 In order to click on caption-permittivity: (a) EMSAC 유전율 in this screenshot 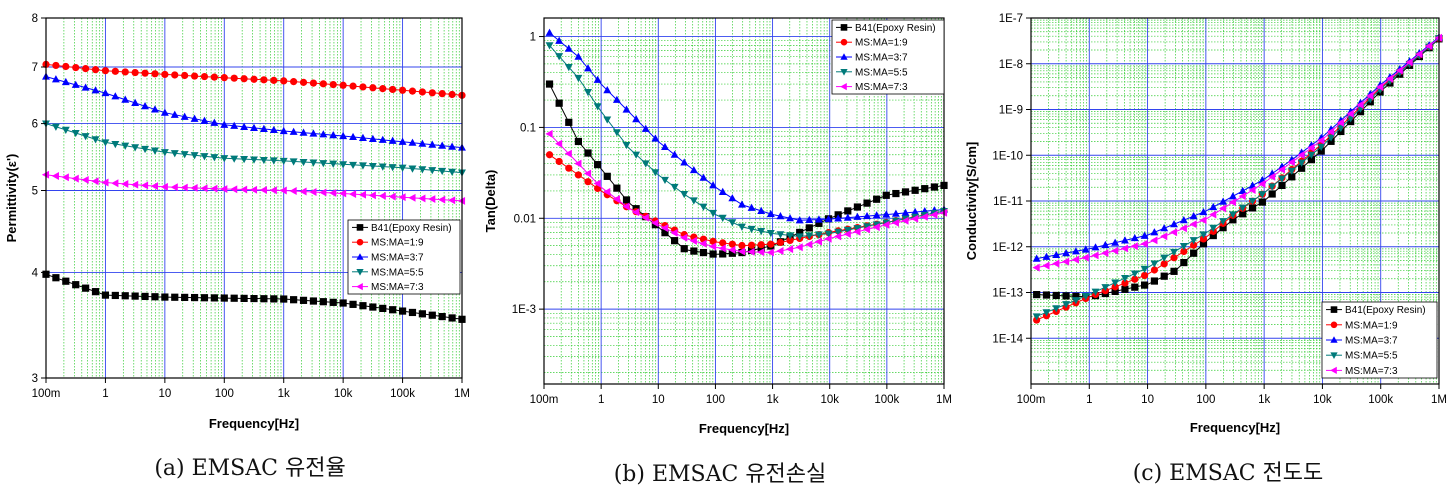, I will do `click(249, 468)`.